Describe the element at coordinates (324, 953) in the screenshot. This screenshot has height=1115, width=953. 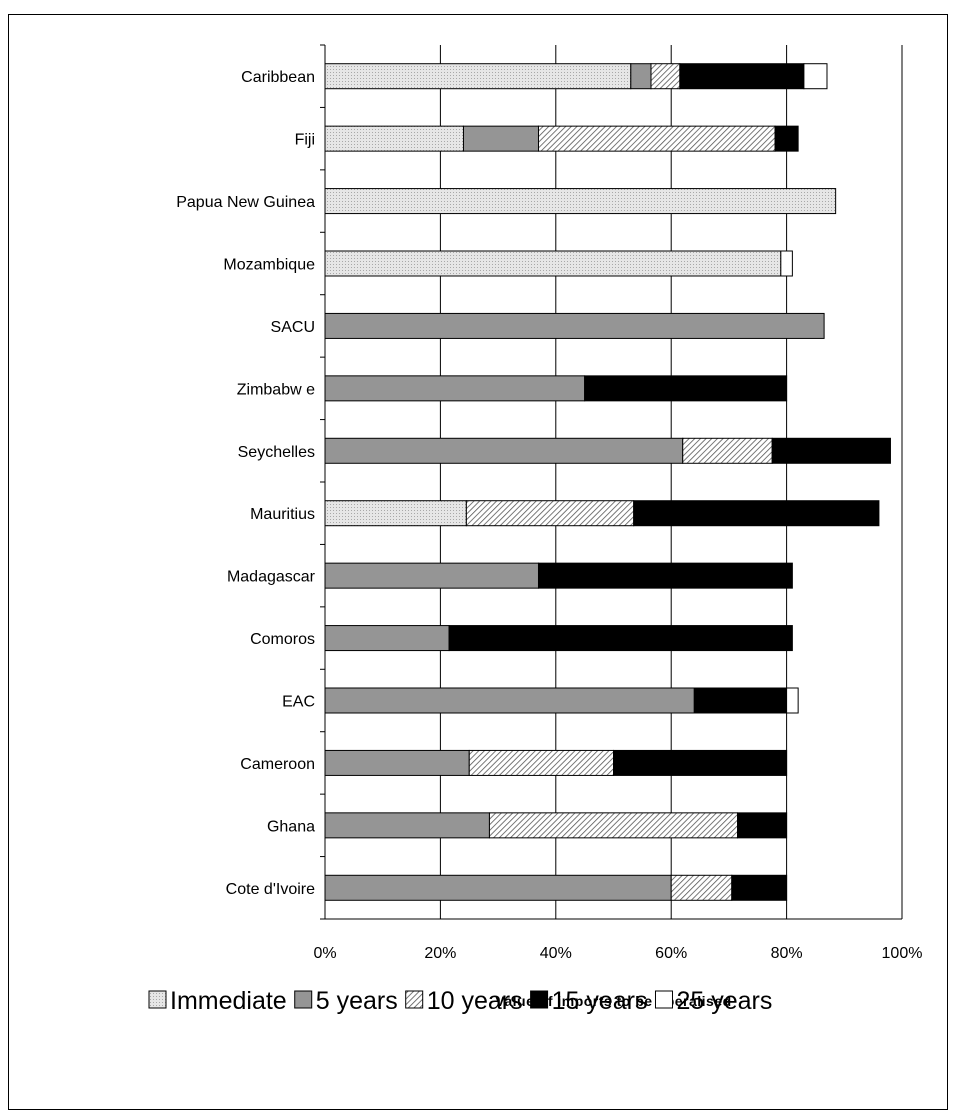
I see `x-tick-label: 0%` at that location.